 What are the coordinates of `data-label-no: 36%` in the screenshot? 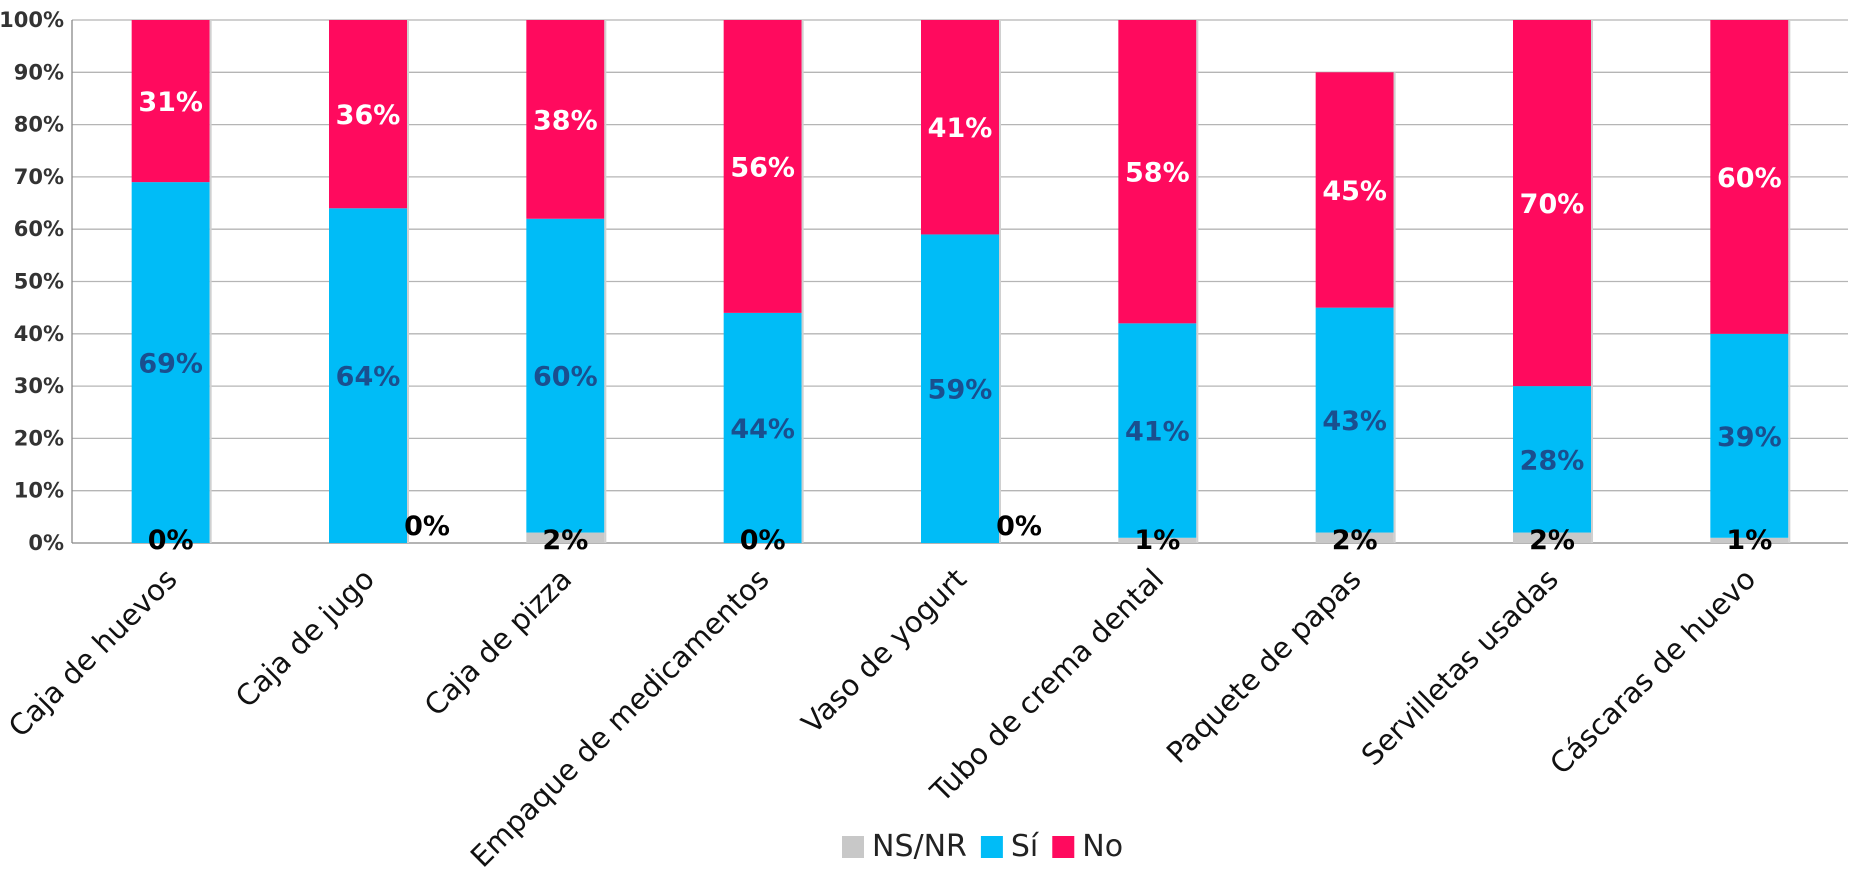 It's located at (368, 115).